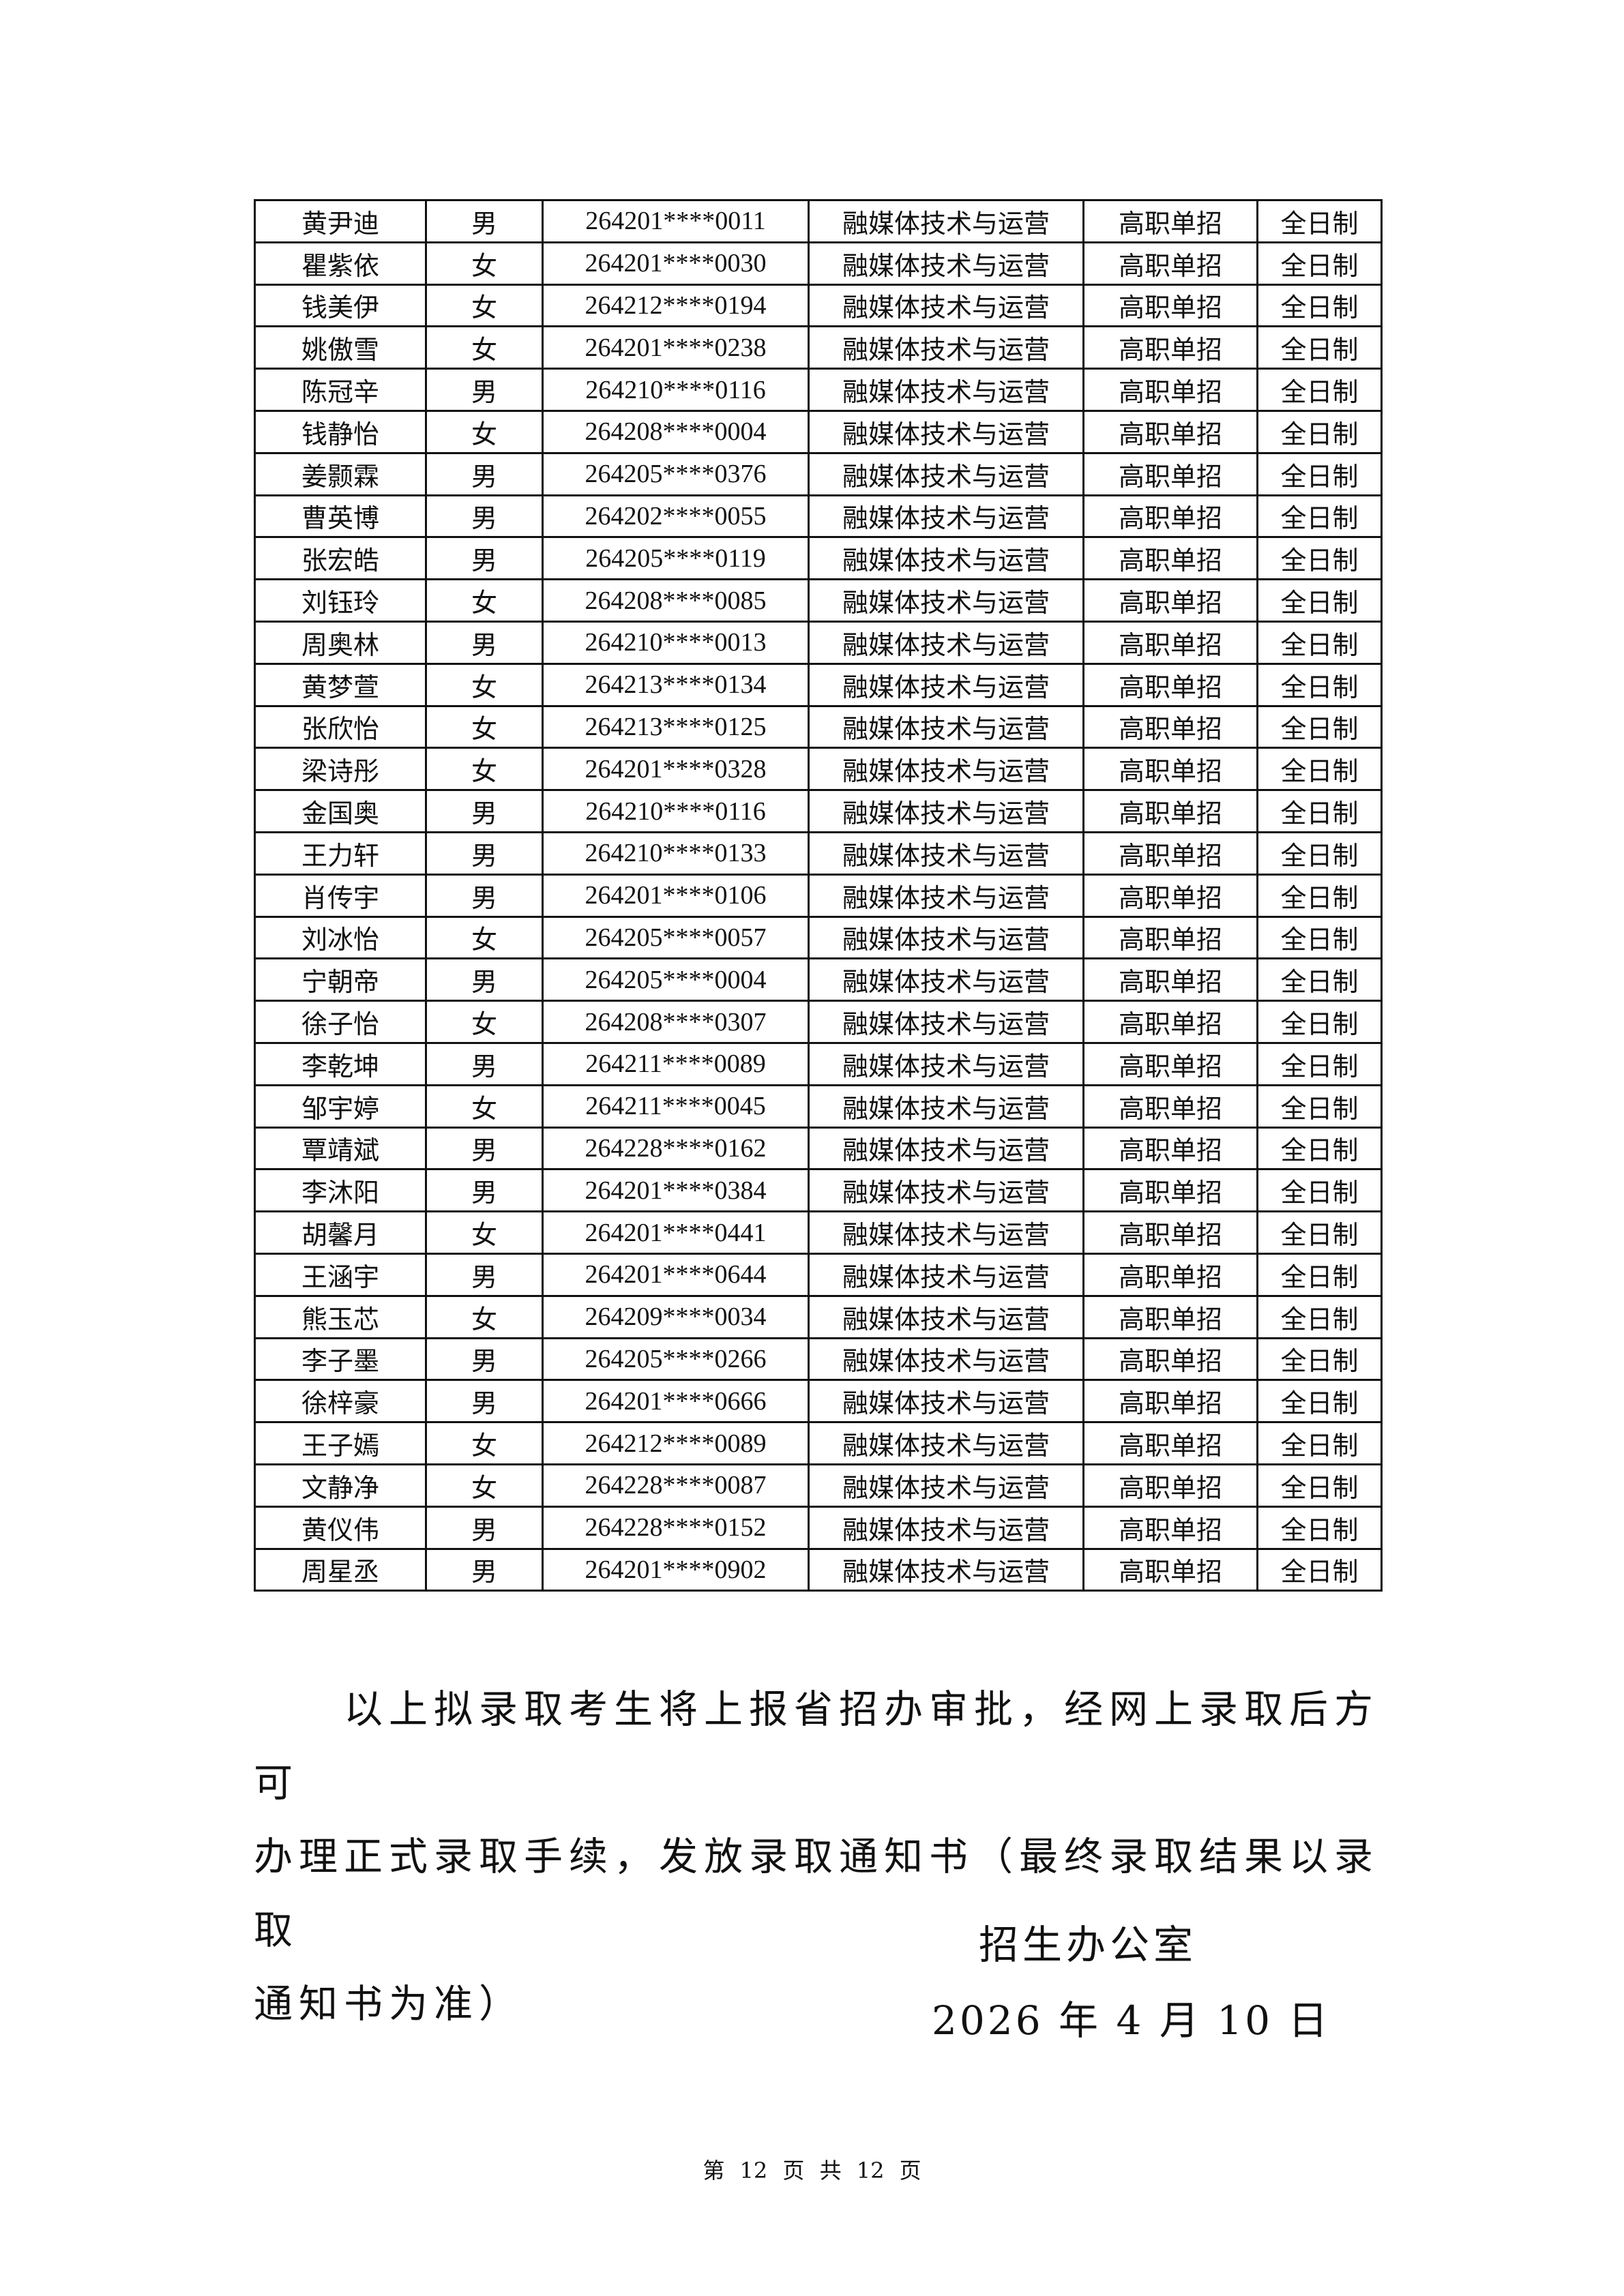 Image resolution: width=1624 pixels, height=2296 pixels. I want to click on name-cell: 李子墨, so click(340, 1359).